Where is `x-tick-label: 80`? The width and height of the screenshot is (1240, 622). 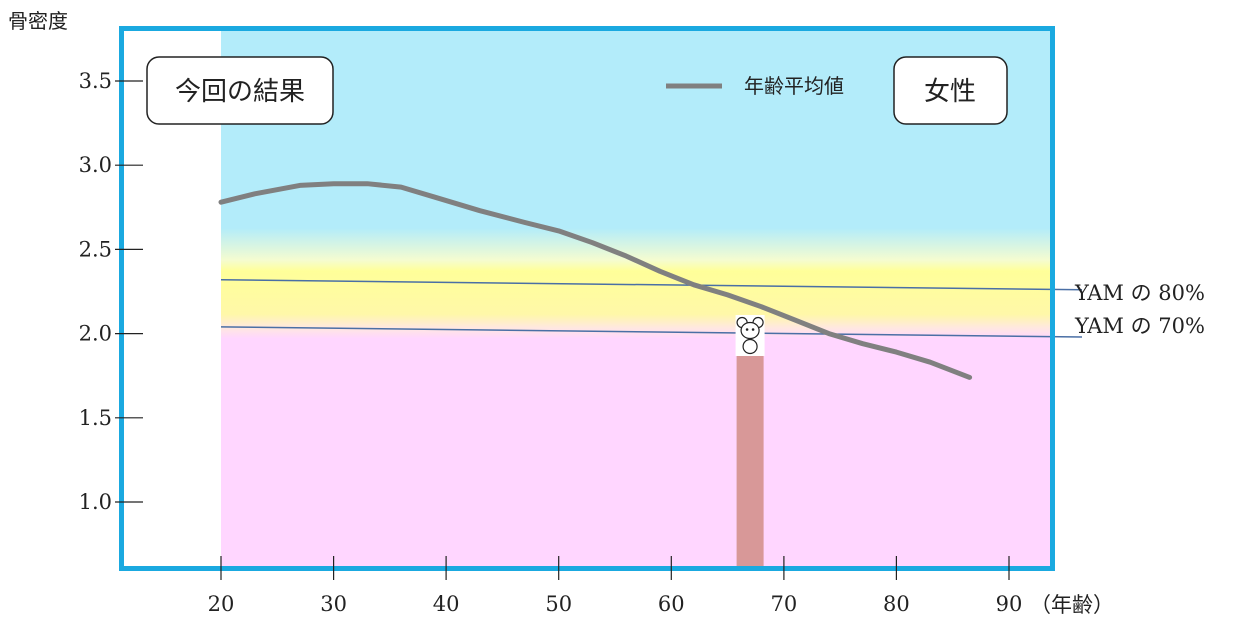
x-tick-label: 80 is located at coordinates (896, 604).